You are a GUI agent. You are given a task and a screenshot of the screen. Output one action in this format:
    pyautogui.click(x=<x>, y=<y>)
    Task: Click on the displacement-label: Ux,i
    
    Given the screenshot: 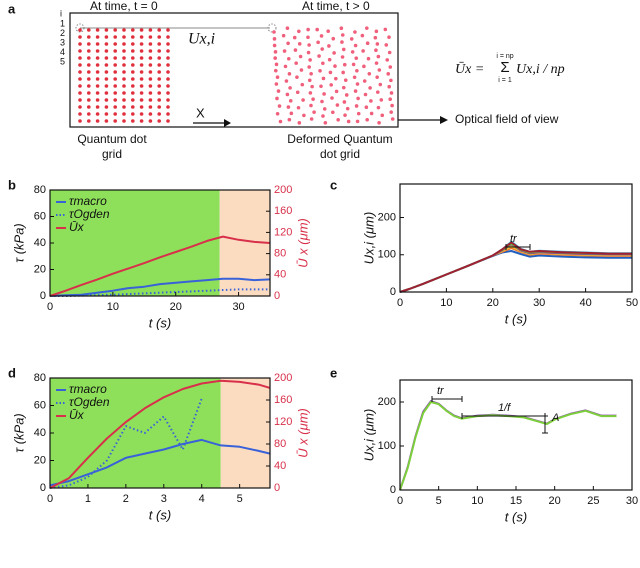 What is the action you would take?
    pyautogui.click(x=201, y=39)
    